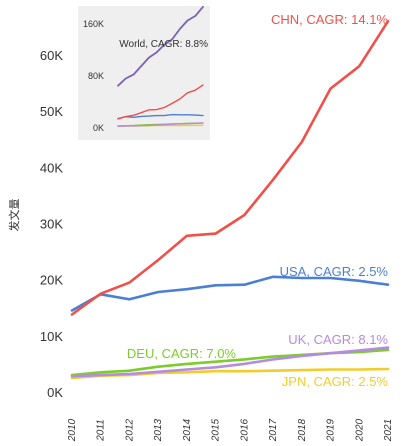 This screenshot has width=418, height=446. I want to click on inset-series-line-world, so click(160, 46).